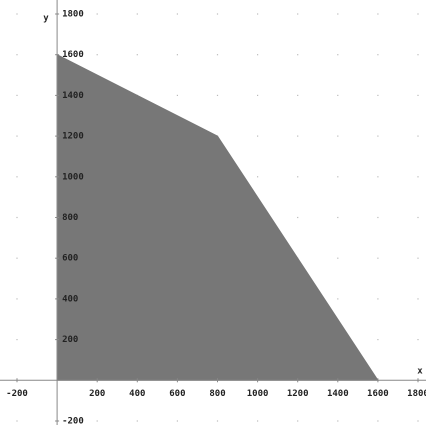  I want to click on y-axis-label: y, so click(46, 19).